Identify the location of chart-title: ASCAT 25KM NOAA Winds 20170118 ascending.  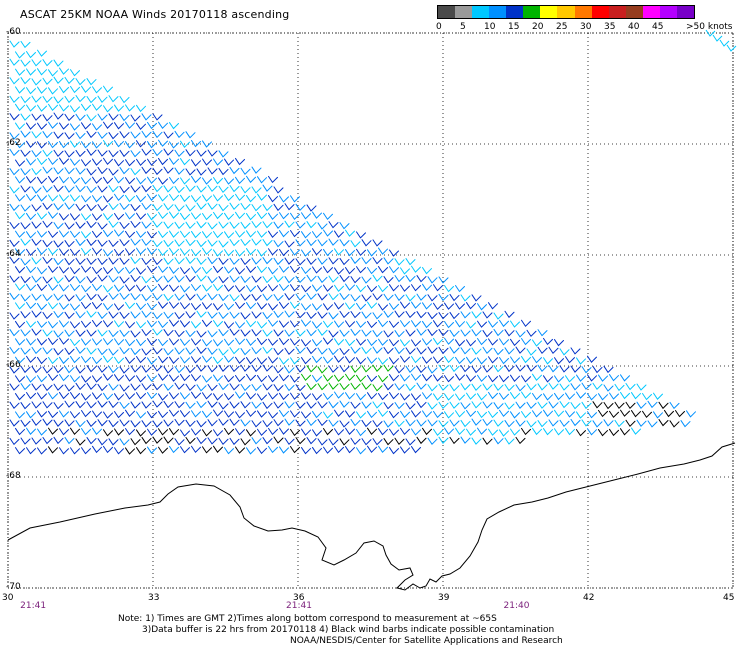
(155, 14).